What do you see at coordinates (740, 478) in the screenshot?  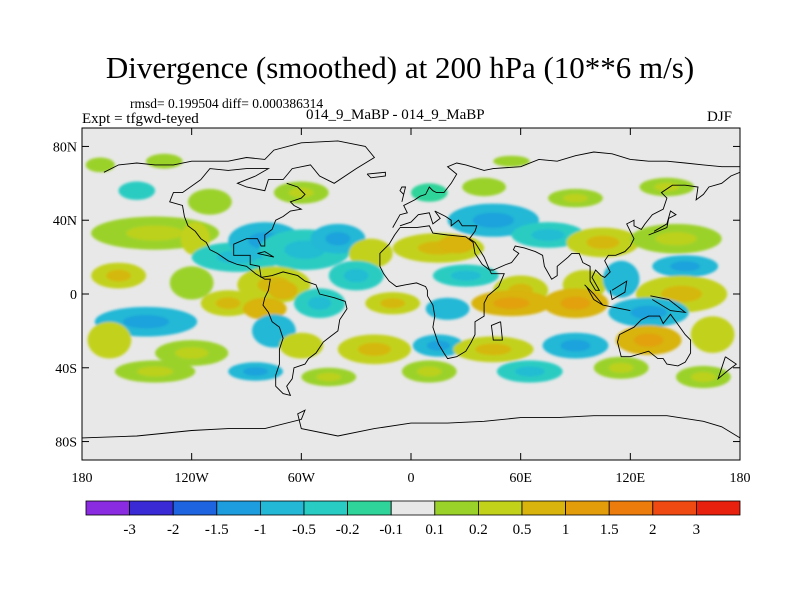 I see `x-tick-label-6: 180` at bounding box center [740, 478].